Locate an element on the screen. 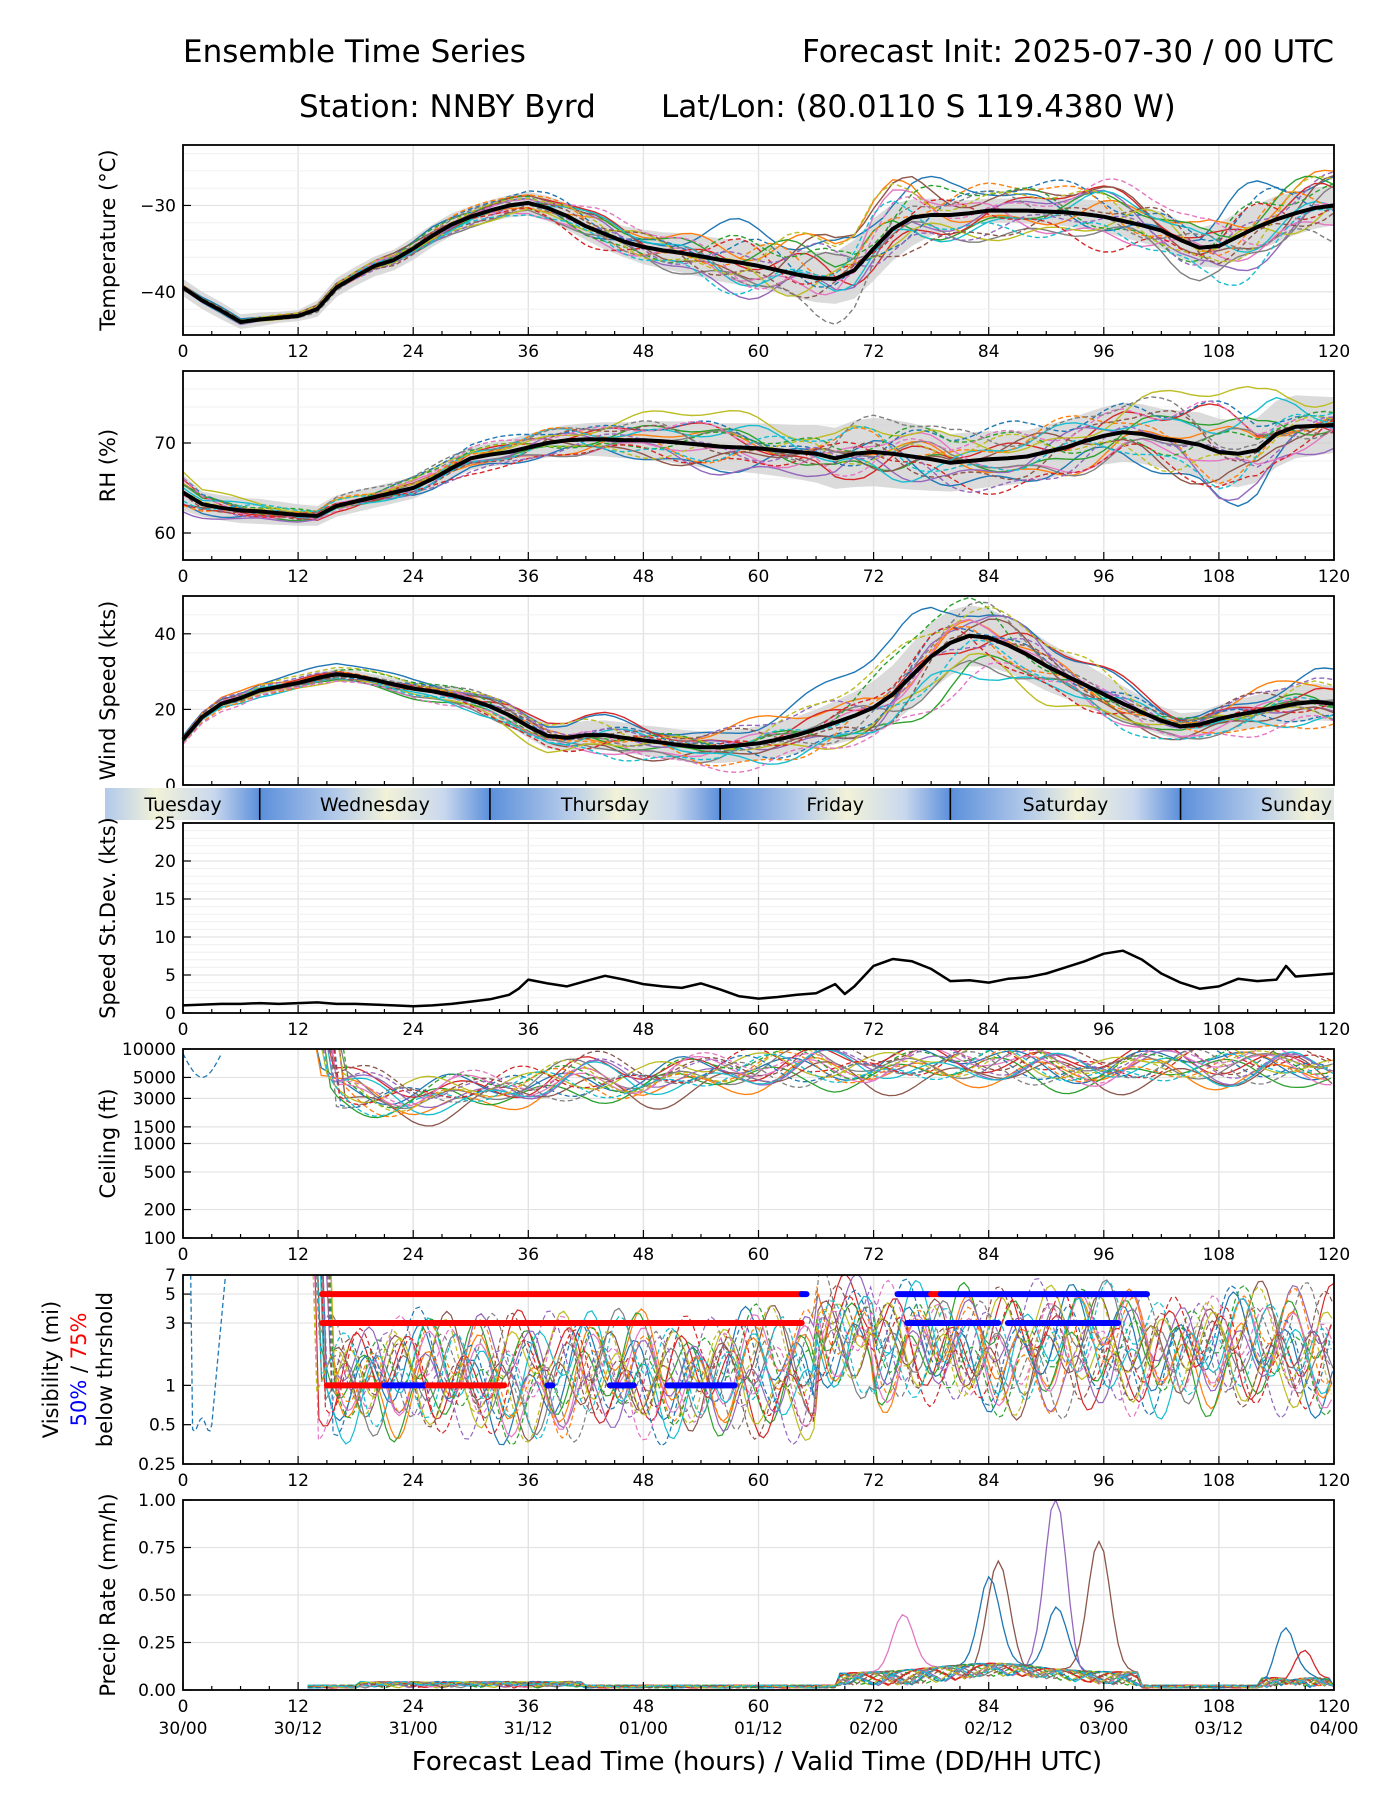 The width and height of the screenshot is (1400, 1800). speed_stdev-ytick-label: 15 is located at coordinates (165, 900).